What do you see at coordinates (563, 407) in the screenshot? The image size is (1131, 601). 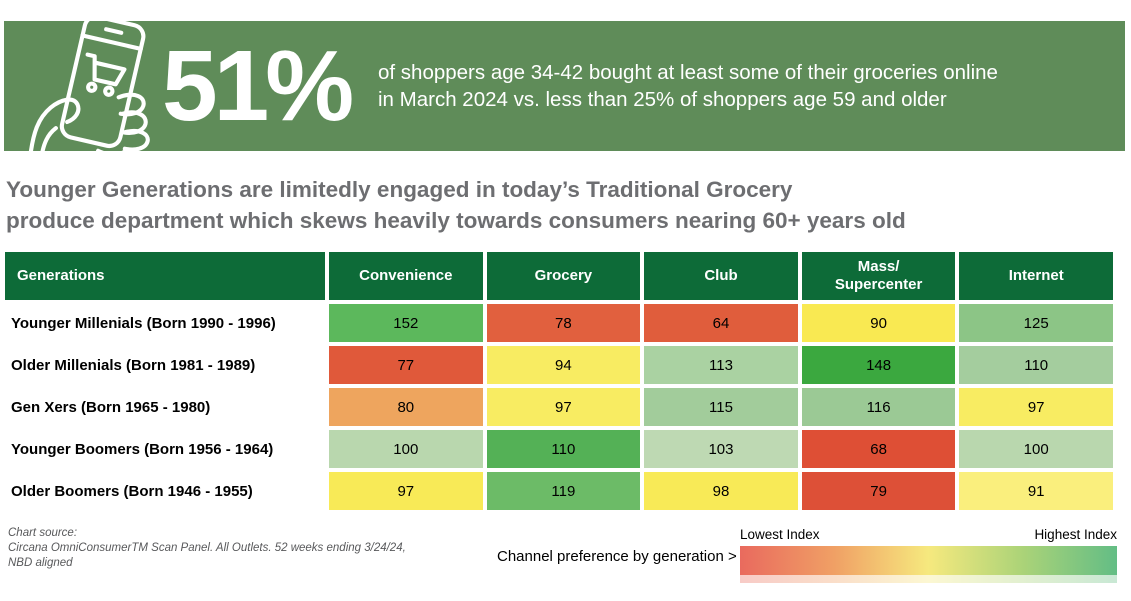 I see `heatmap-cell-2-1: 97` at bounding box center [563, 407].